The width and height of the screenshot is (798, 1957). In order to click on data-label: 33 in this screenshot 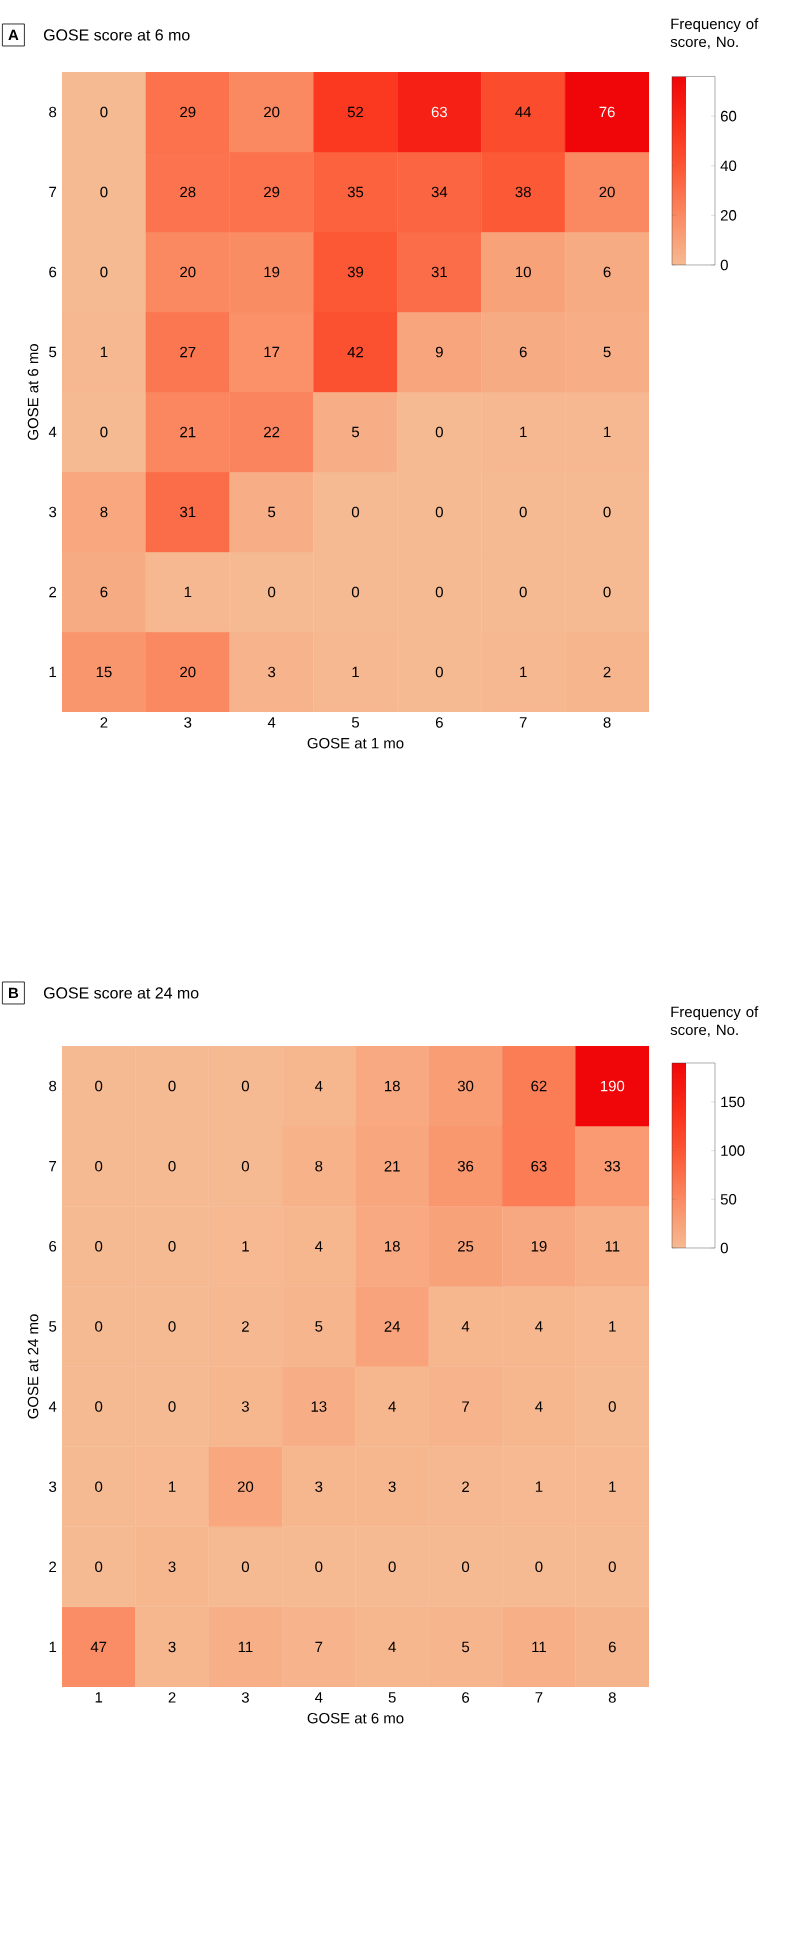, I will do `click(612, 1166)`.